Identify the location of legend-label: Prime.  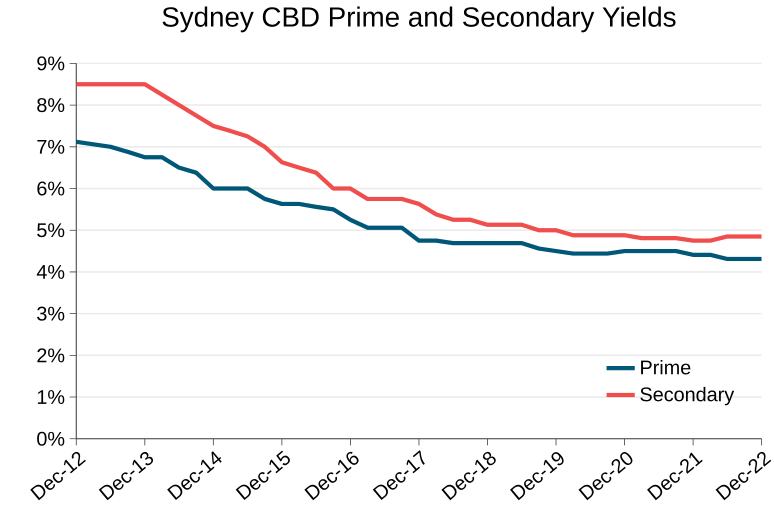
(665, 367).